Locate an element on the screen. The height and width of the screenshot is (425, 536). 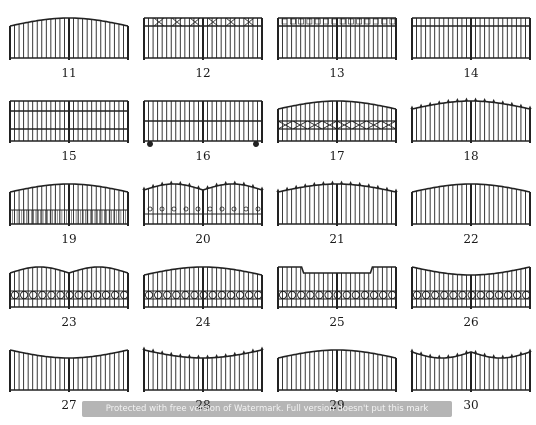
gate-number: 12 is located at coordinates (203, 73).